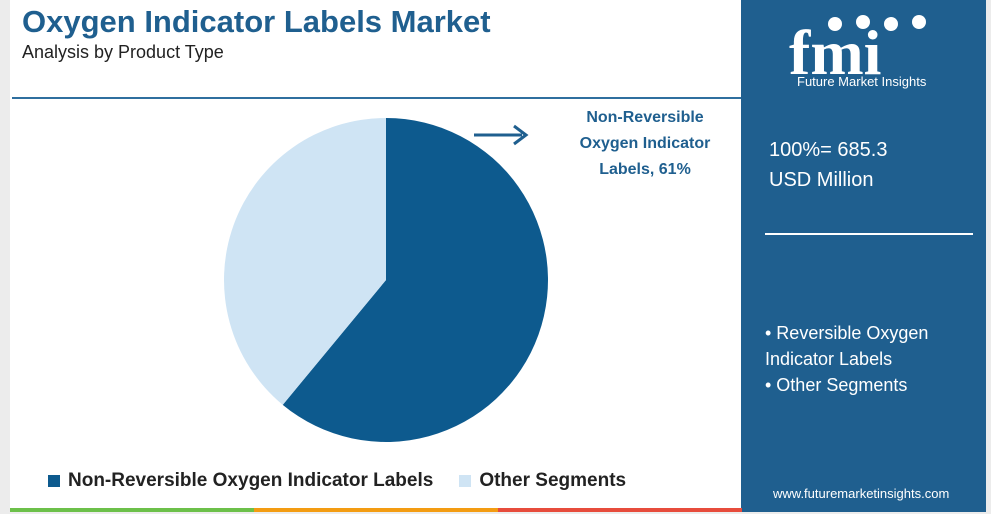  What do you see at coordinates (645, 117) in the screenshot?
I see `callout-line-1: Non-Reversible` at bounding box center [645, 117].